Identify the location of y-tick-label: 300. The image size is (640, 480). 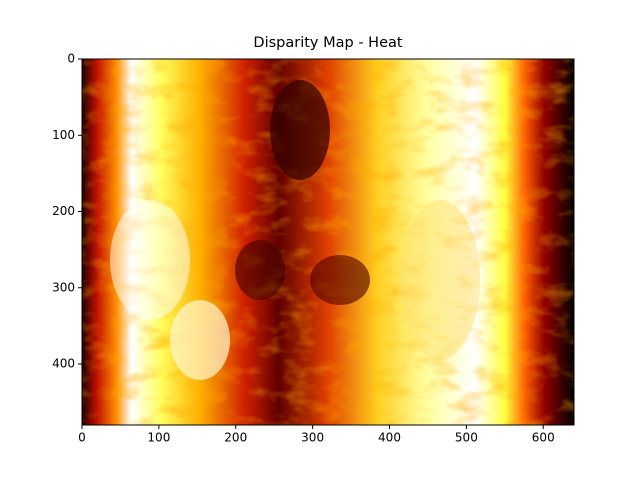
(63, 287).